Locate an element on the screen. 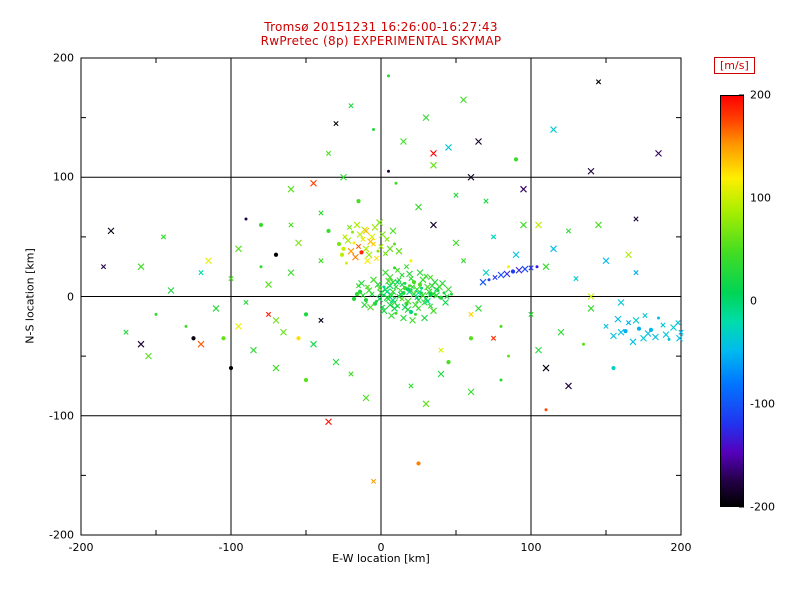 This screenshot has width=800, height=600. y-tick-label: 100 is located at coordinates (63, 177).